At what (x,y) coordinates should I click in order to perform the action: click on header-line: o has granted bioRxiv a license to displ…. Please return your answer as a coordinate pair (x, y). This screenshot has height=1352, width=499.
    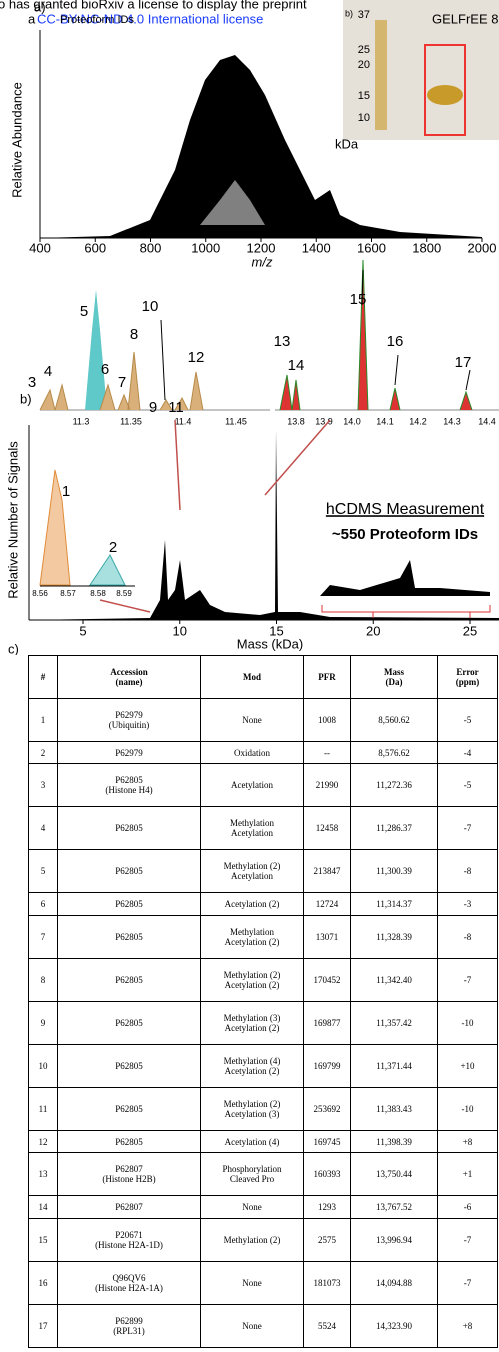
    Looking at the image, I should click on (153, 5).